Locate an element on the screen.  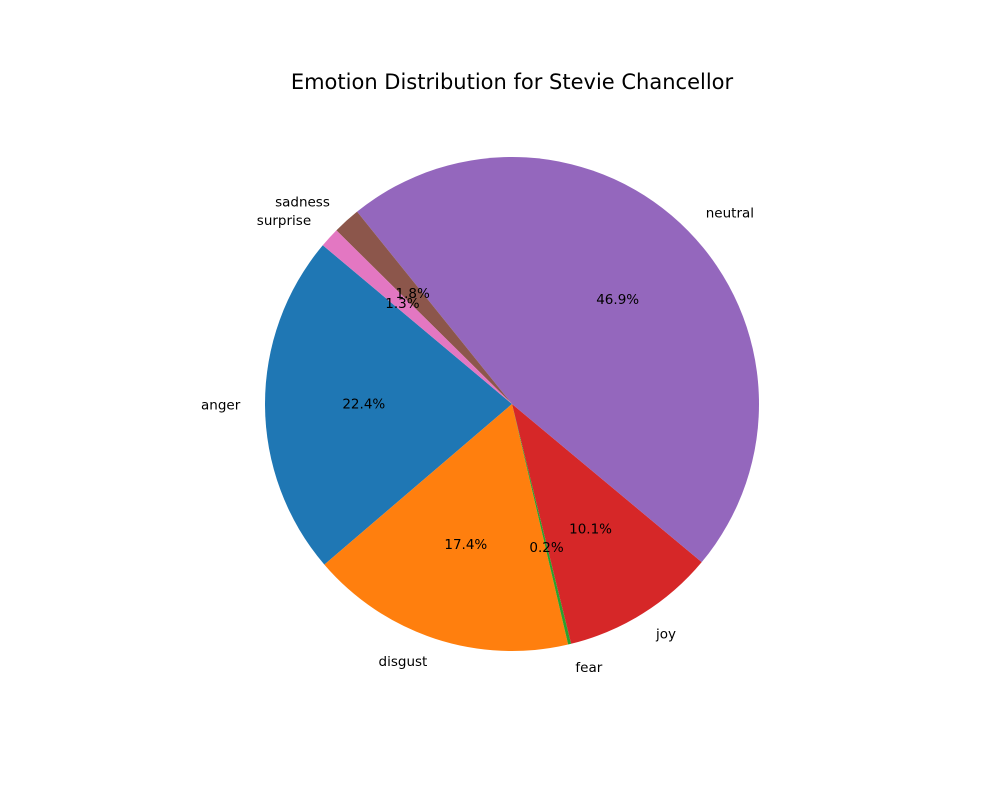
pie-slice-joy is located at coordinates (607, 524).